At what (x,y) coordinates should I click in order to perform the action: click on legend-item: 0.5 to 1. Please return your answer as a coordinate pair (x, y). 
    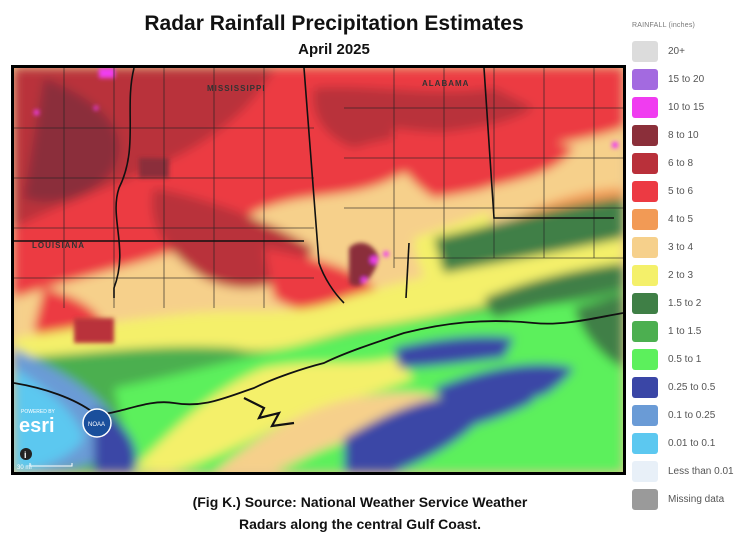
    Looking at the image, I should click on (689, 359).